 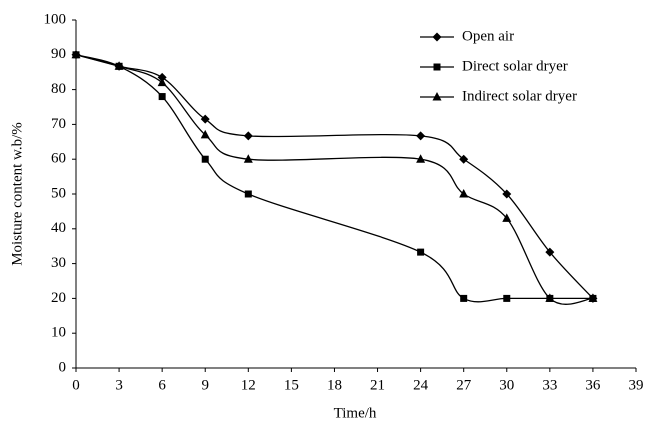 What do you see at coordinates (17, 194) in the screenshot?
I see `y-axis-label: Moisture content w.b/%` at bounding box center [17, 194].